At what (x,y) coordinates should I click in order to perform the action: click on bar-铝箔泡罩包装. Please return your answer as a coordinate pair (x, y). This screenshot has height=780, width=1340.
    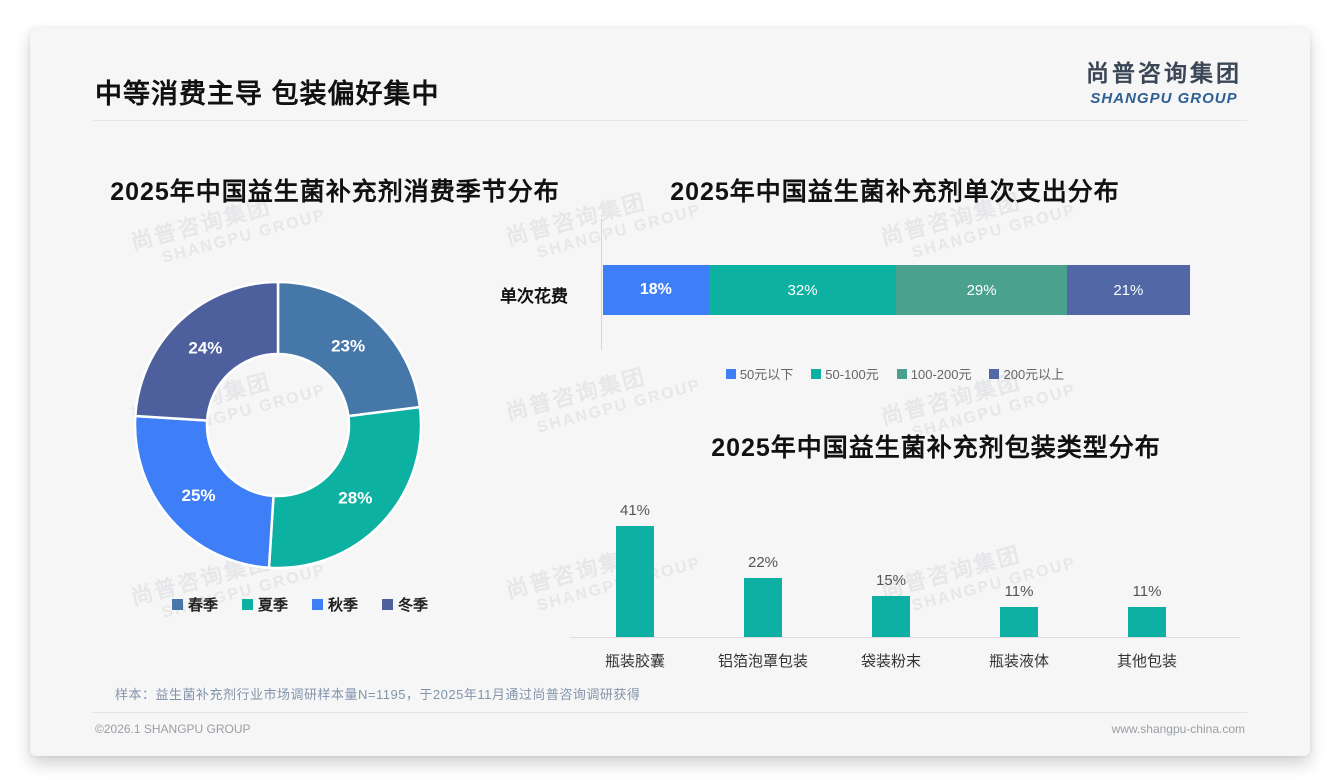
    Looking at the image, I should click on (763, 607).